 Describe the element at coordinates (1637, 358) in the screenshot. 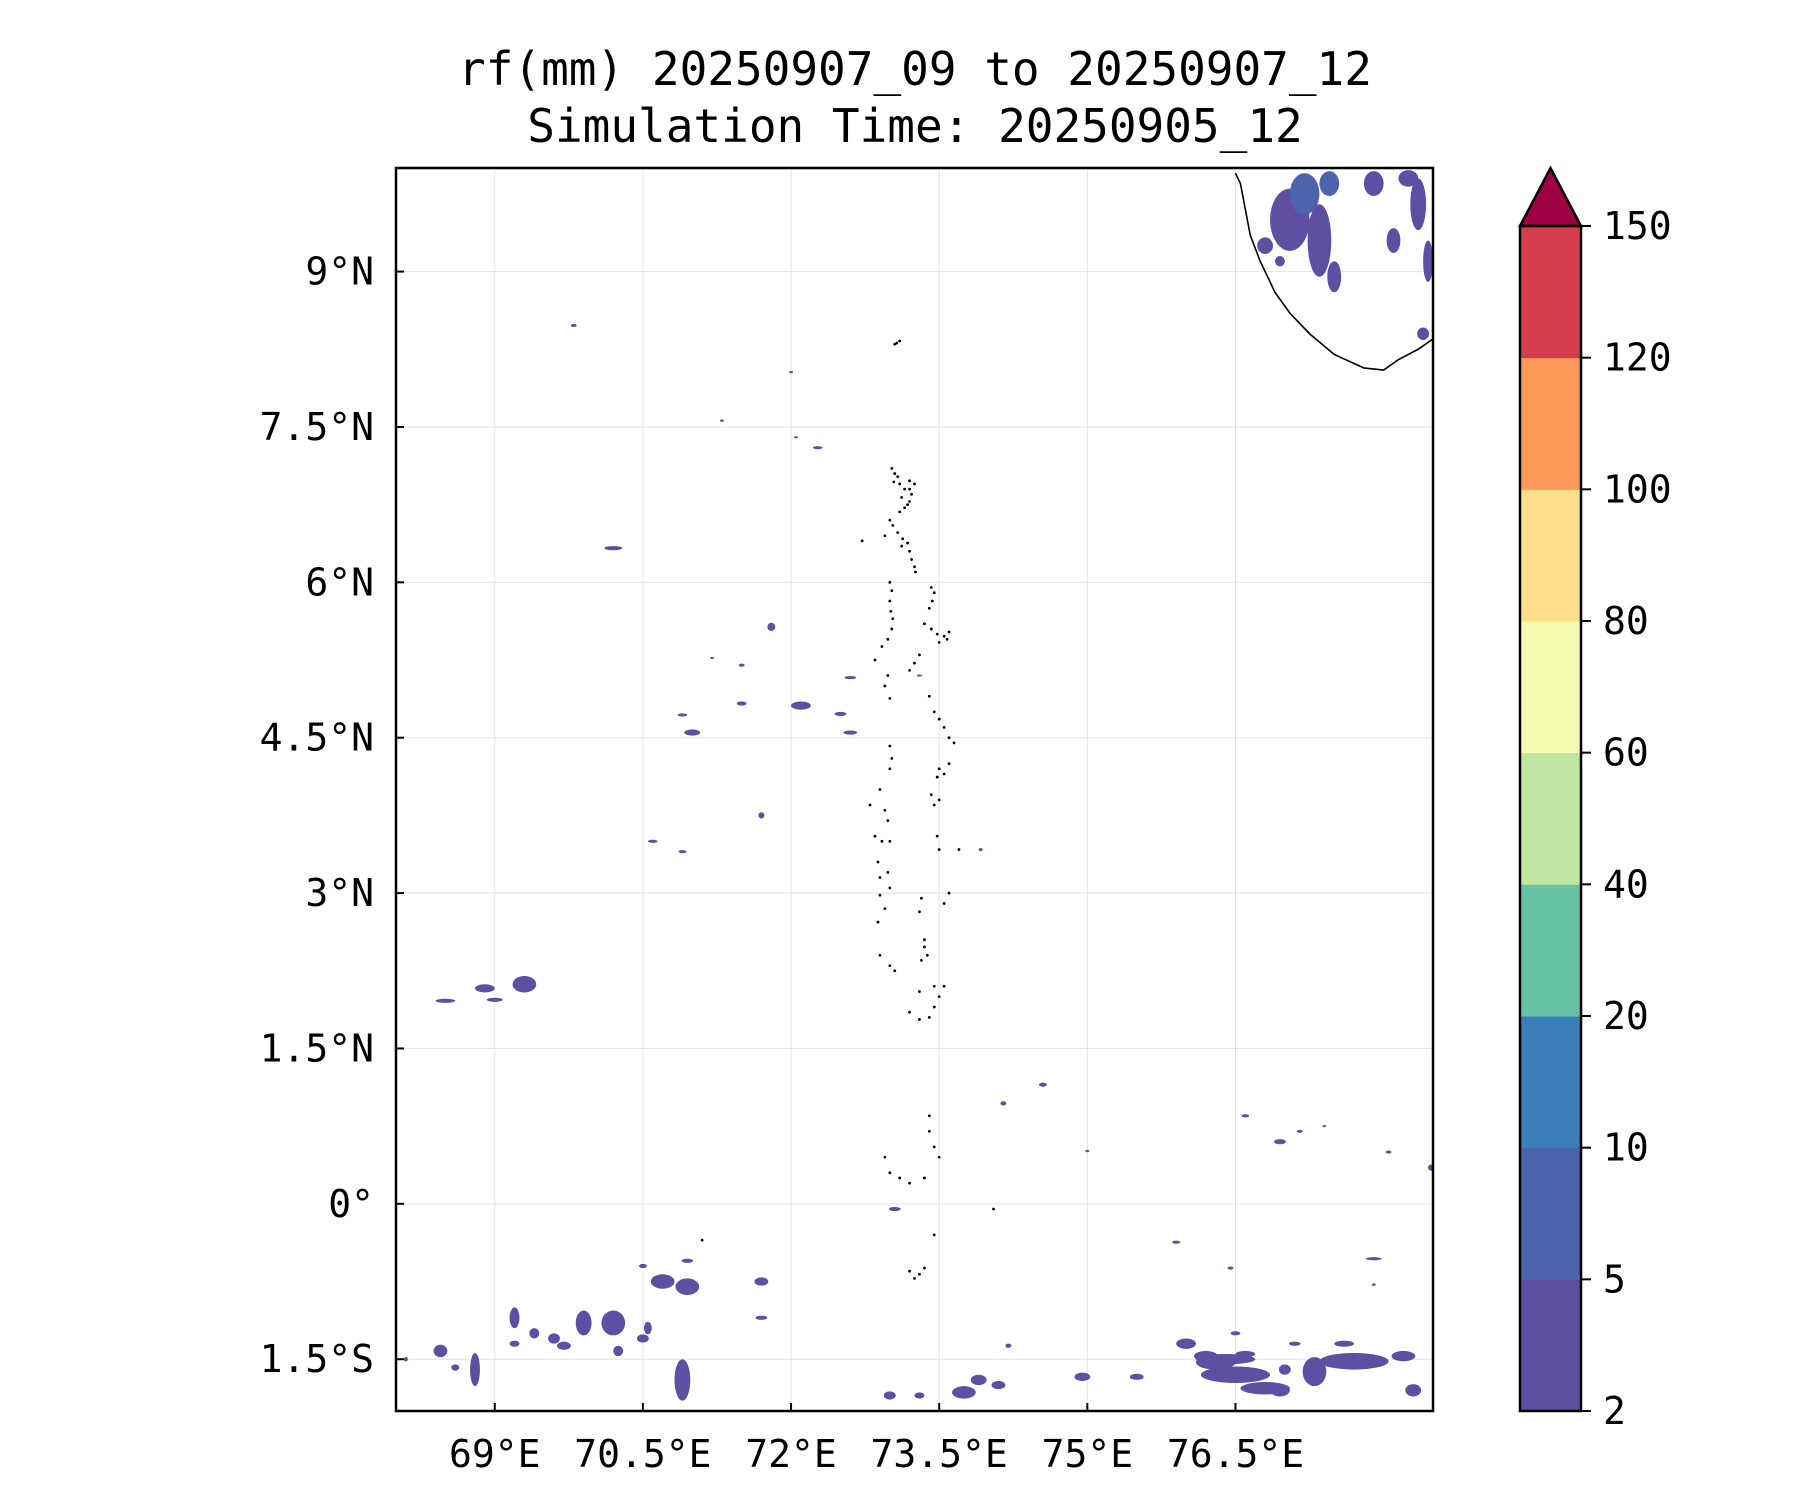

I see `colorbar-tick-label: 120` at that location.